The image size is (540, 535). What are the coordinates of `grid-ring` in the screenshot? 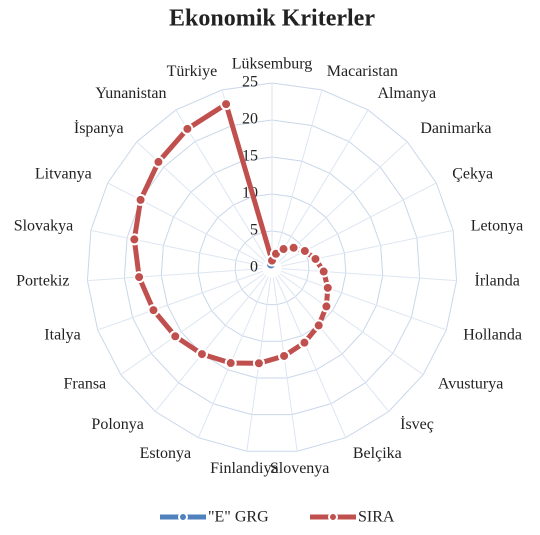 It's located at (272, 267).